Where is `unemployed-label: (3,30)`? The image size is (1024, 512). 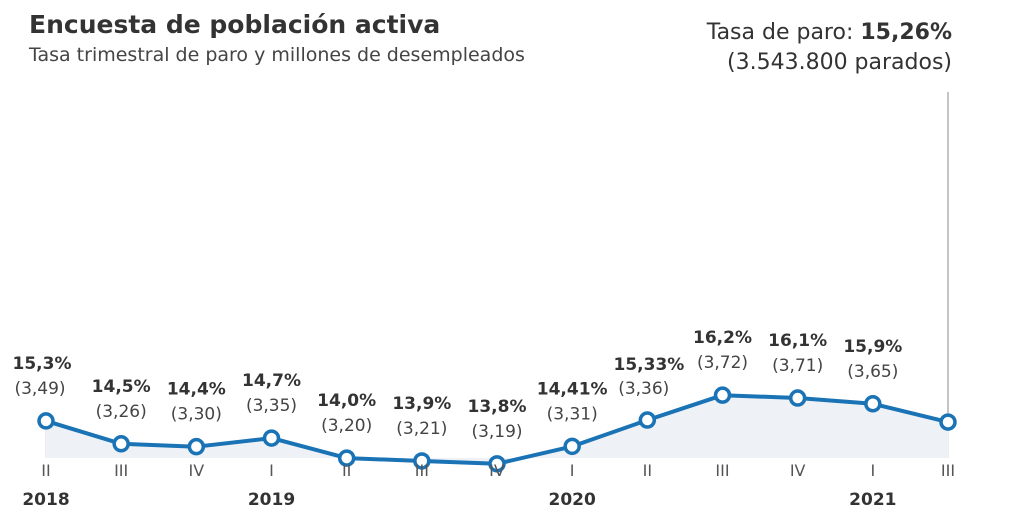
unemployed-label: (3,30) is located at coordinates (196, 415).